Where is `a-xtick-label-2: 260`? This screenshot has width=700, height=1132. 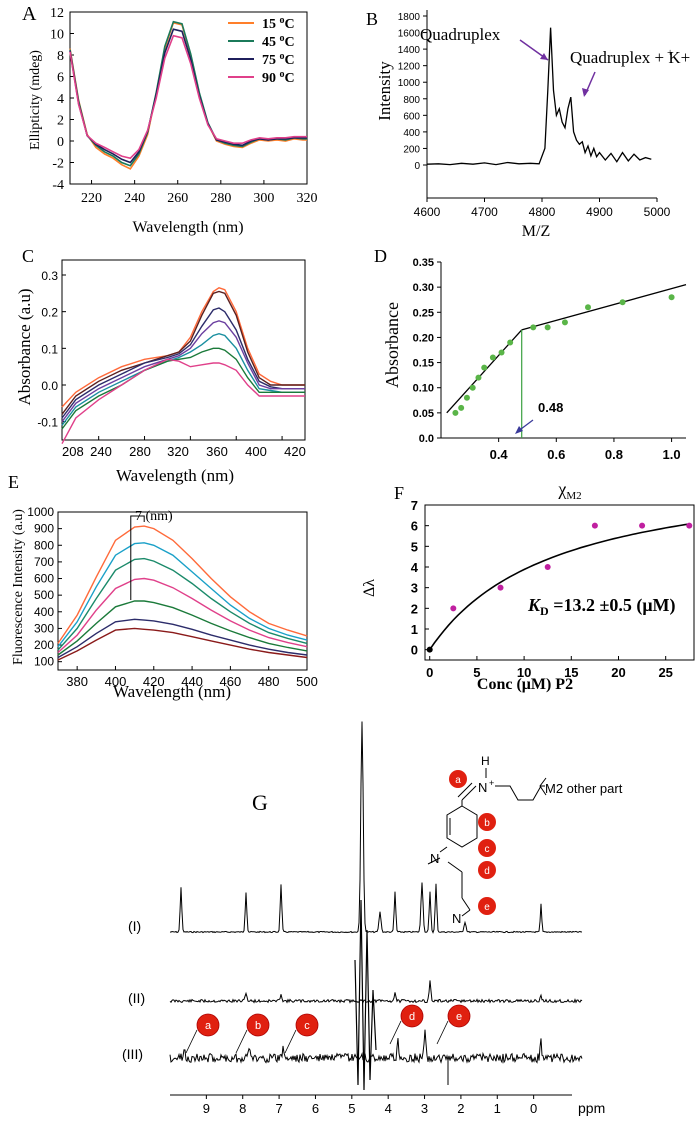
a-xtick-label-2: 260 is located at coordinates (177, 198).